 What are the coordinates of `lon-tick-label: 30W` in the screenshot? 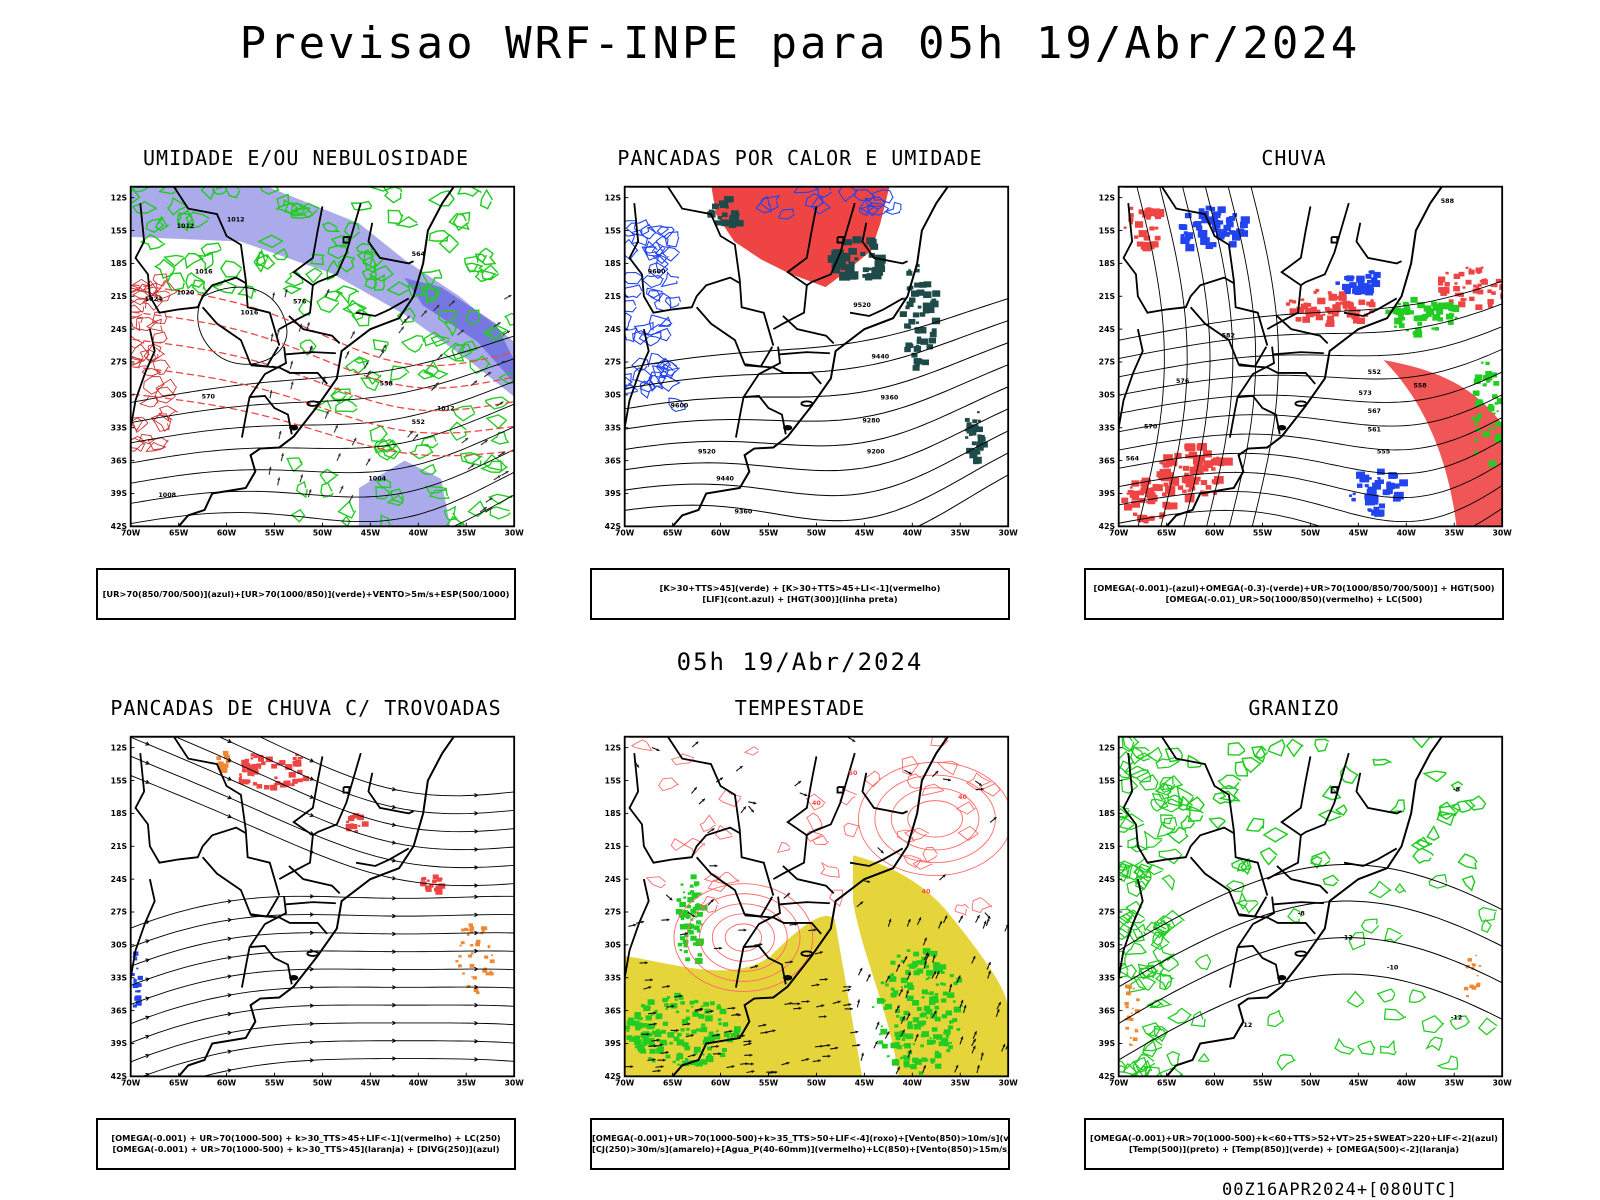 It's located at (1503, 532).